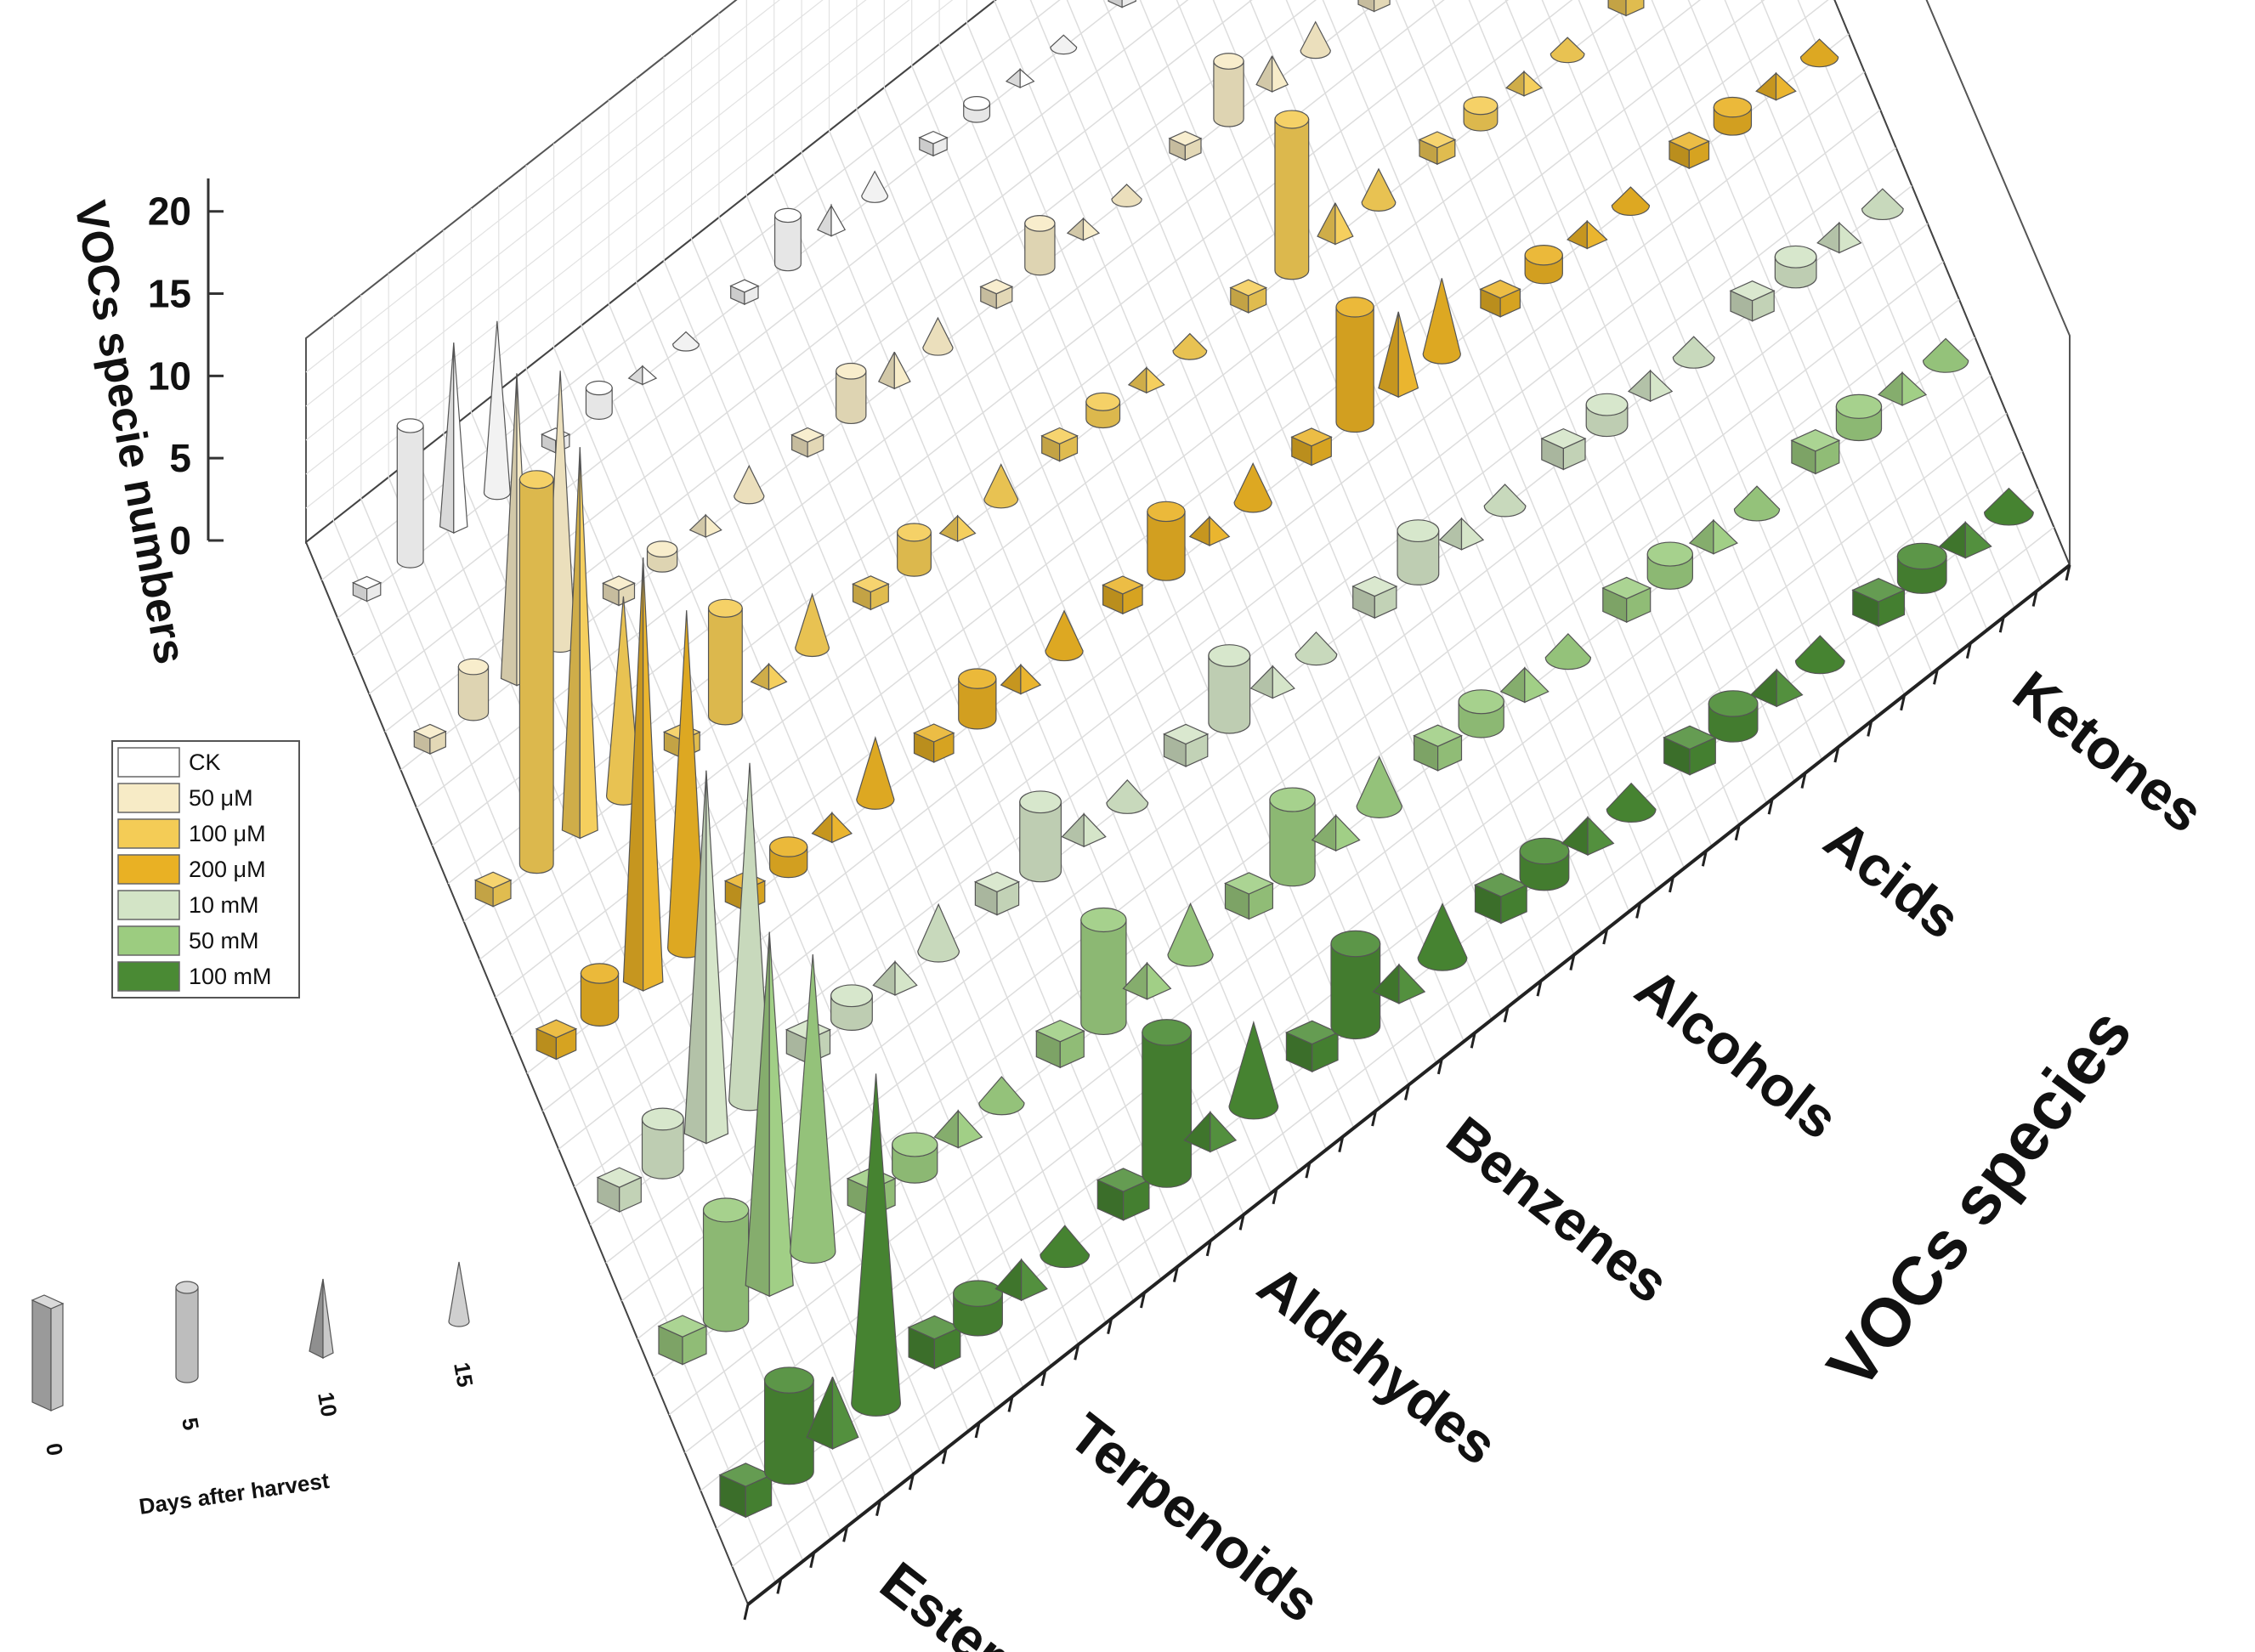 This screenshot has height=1652, width=2255. I want to click on z-tick-label: 0, so click(180, 540).